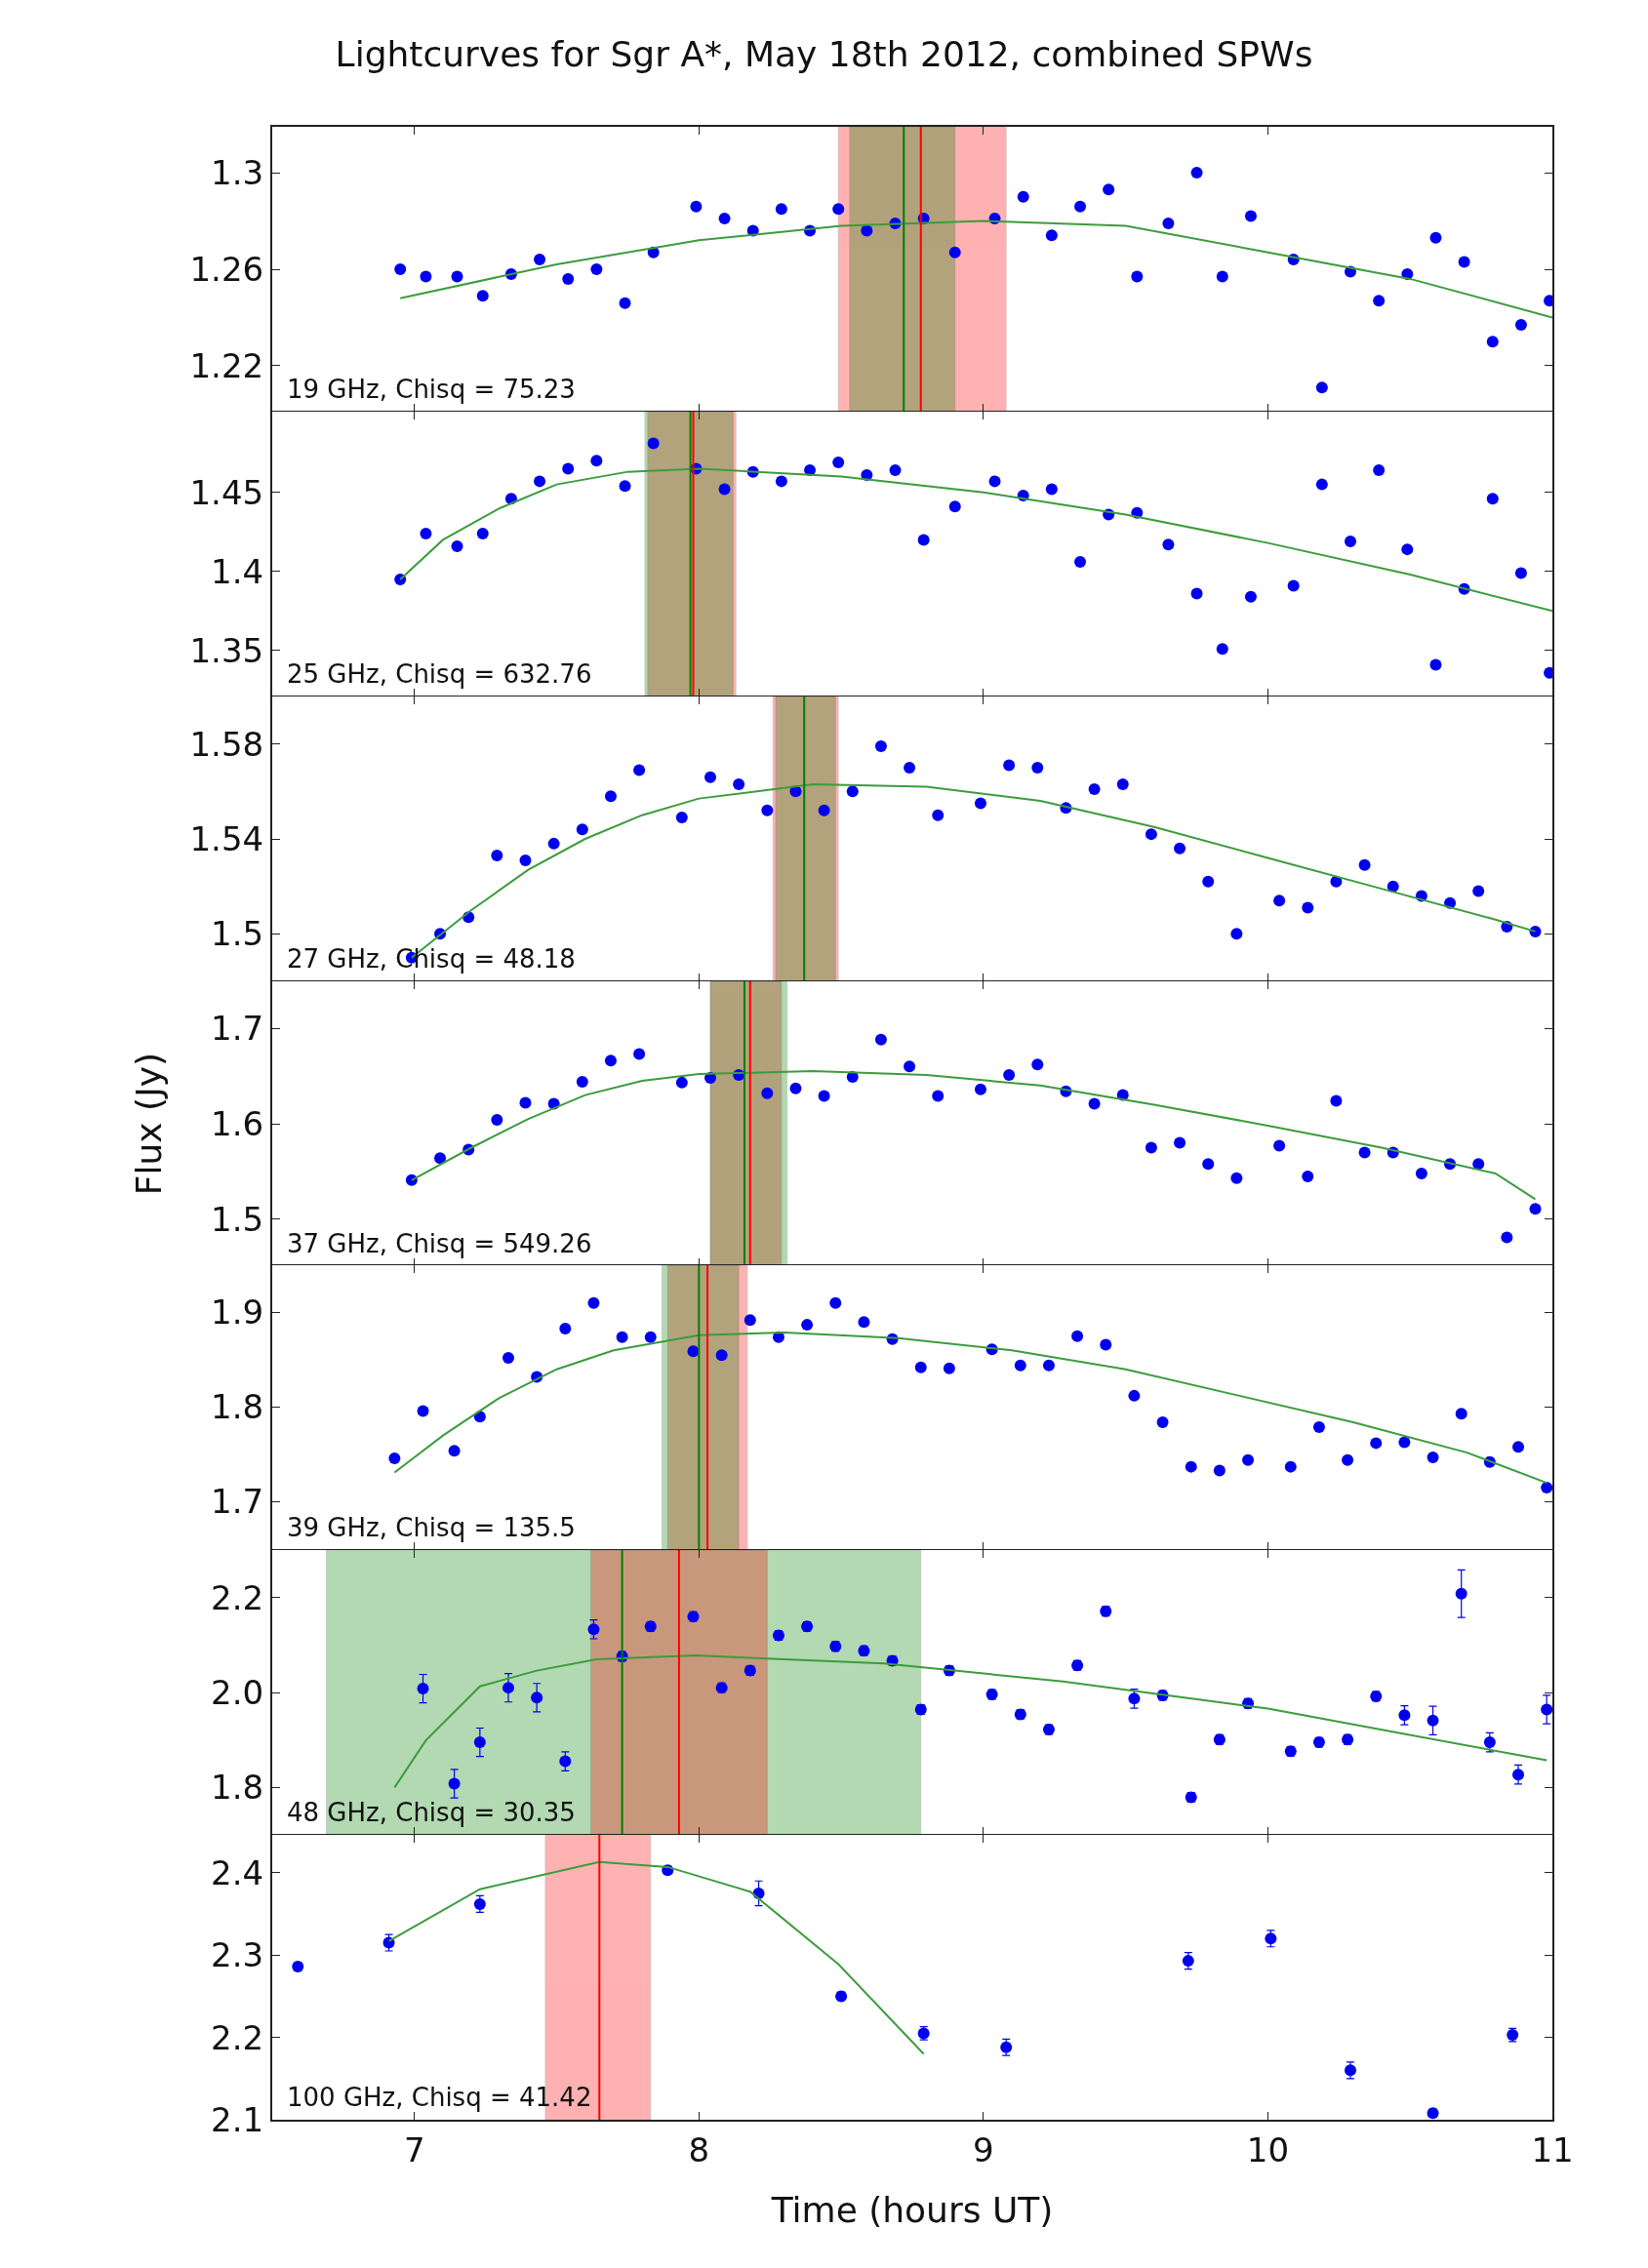  Describe the element at coordinates (237, 1123) in the screenshot. I see `y-tick-label: 1.6` at that location.